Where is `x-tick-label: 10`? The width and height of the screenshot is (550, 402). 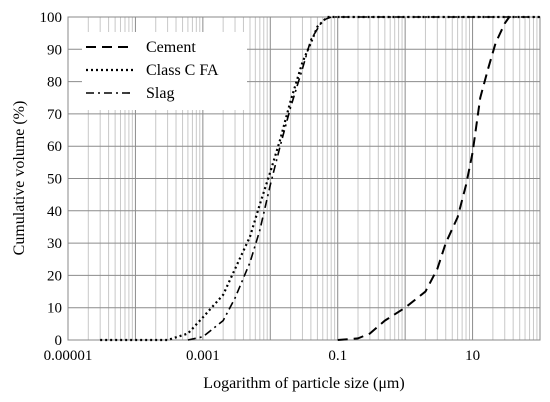
x-tick-label: 10 is located at coordinates (472, 356).